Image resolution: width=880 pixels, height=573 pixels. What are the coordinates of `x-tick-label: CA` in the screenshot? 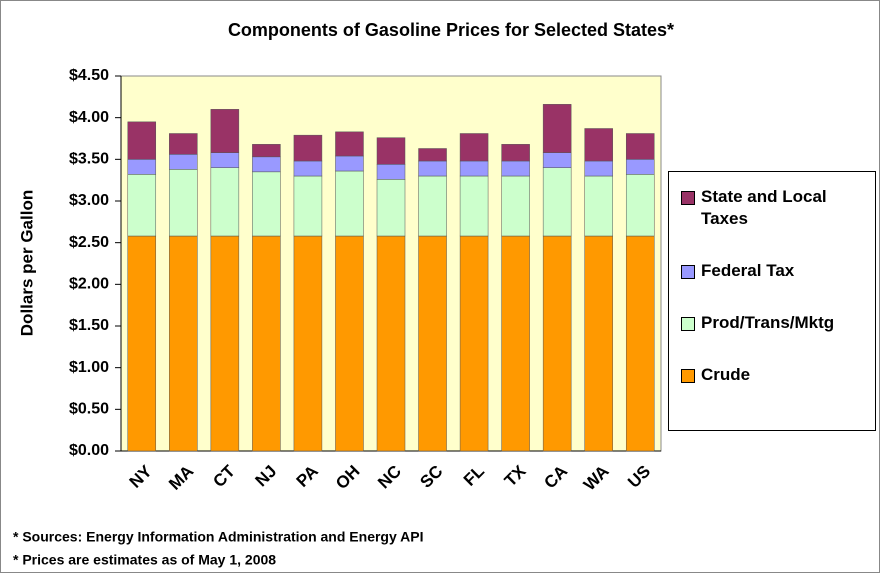 It's located at (555, 477).